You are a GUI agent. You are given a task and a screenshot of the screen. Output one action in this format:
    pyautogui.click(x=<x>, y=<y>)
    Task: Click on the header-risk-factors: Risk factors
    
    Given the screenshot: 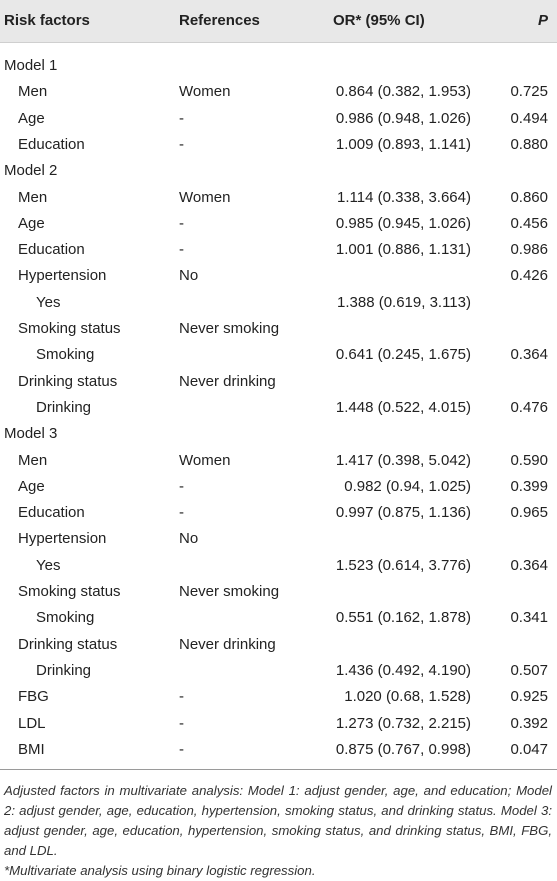 What is the action you would take?
    pyautogui.click(x=47, y=20)
    